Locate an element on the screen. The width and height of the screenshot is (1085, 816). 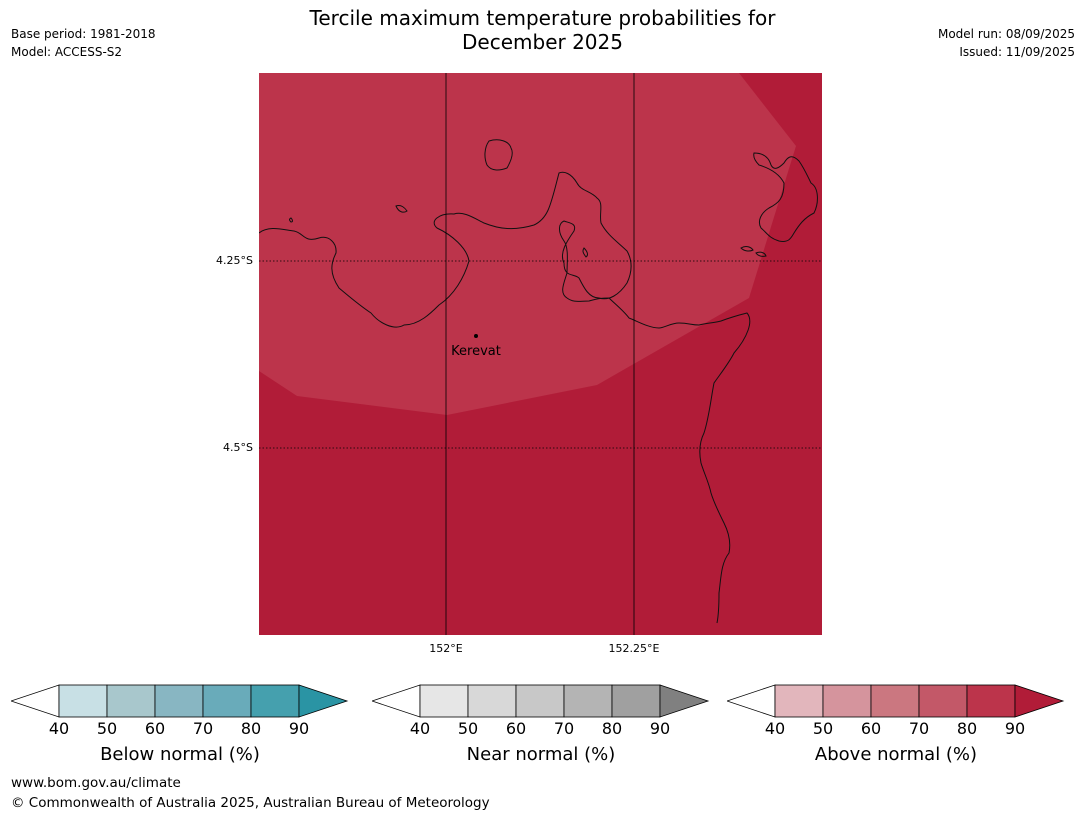
graticule is located at coordinates (540, 354).